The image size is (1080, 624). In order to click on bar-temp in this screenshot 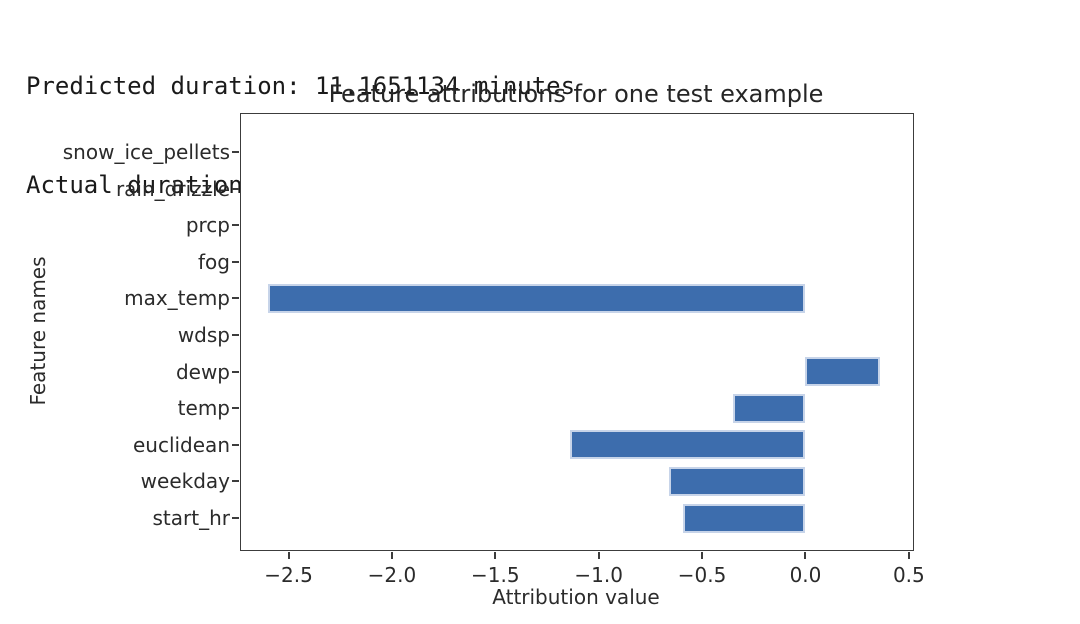, I will do `click(769, 408)`.